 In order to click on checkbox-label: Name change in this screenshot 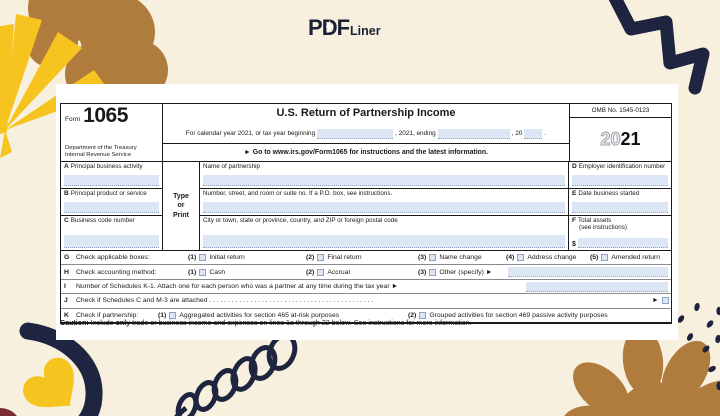, I will do `click(460, 258)`.